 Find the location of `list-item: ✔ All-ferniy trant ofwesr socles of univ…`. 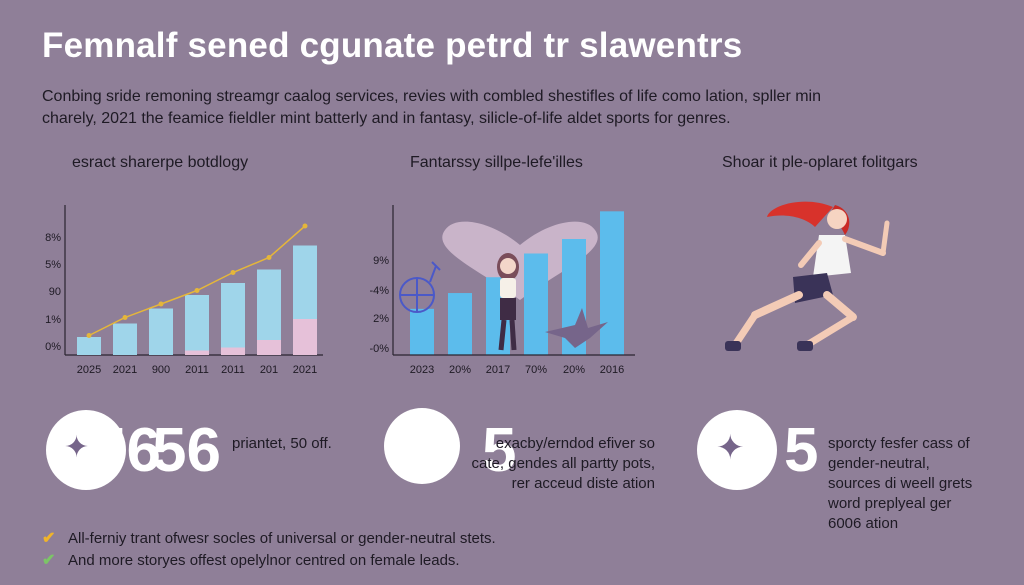

list-item: ✔ All-ferniy trant ofwesr socles of univ… is located at coordinates (269, 539).